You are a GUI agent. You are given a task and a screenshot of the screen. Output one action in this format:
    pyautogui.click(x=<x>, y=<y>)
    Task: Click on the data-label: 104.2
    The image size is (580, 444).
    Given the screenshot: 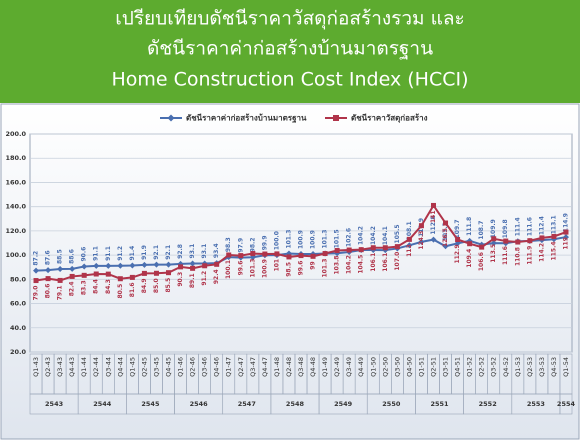 What is the action you would take?
    pyautogui.click(x=373, y=235)
    